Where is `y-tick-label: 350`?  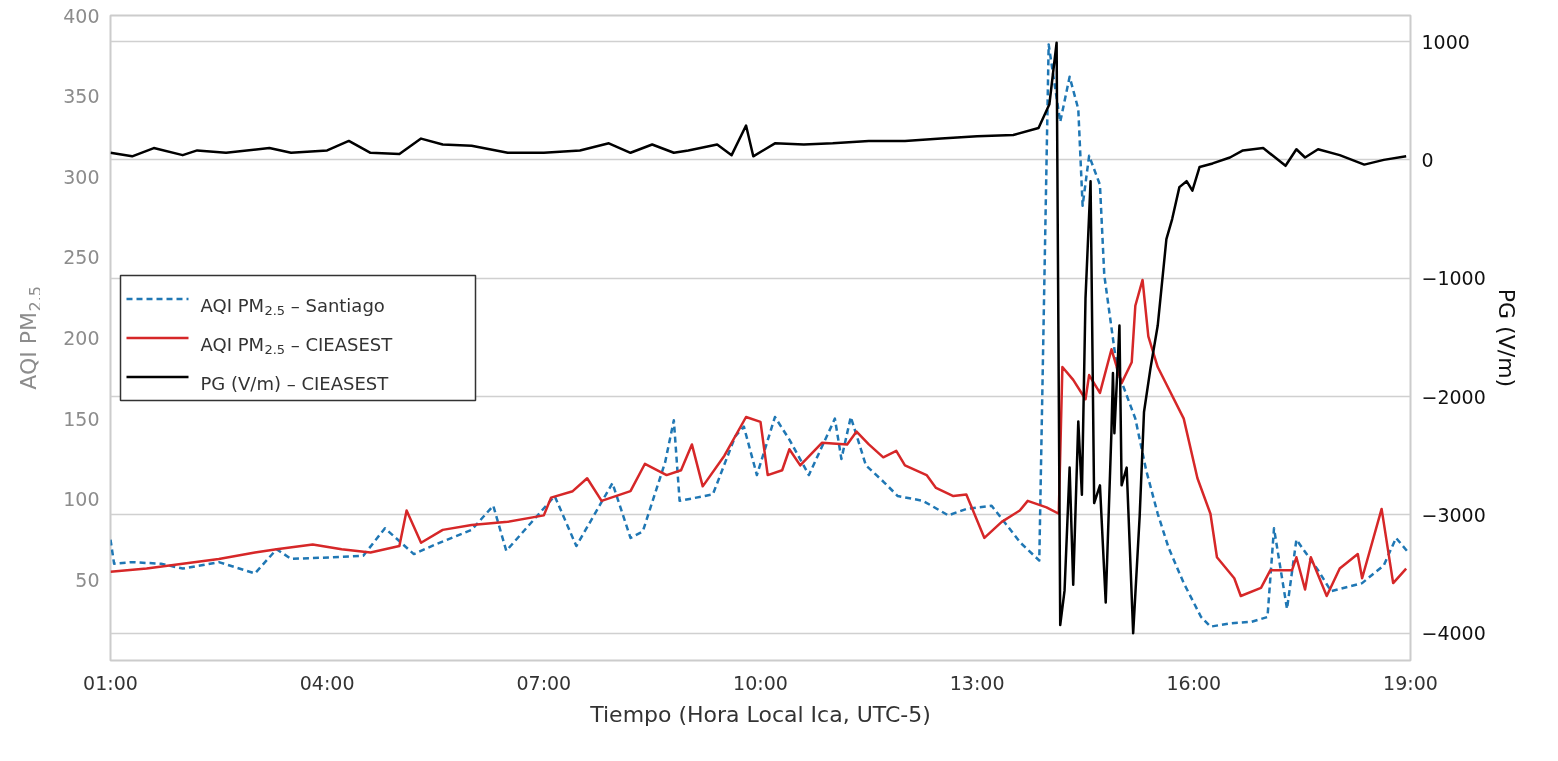
y-tick-label: 350 is located at coordinates (81, 96).